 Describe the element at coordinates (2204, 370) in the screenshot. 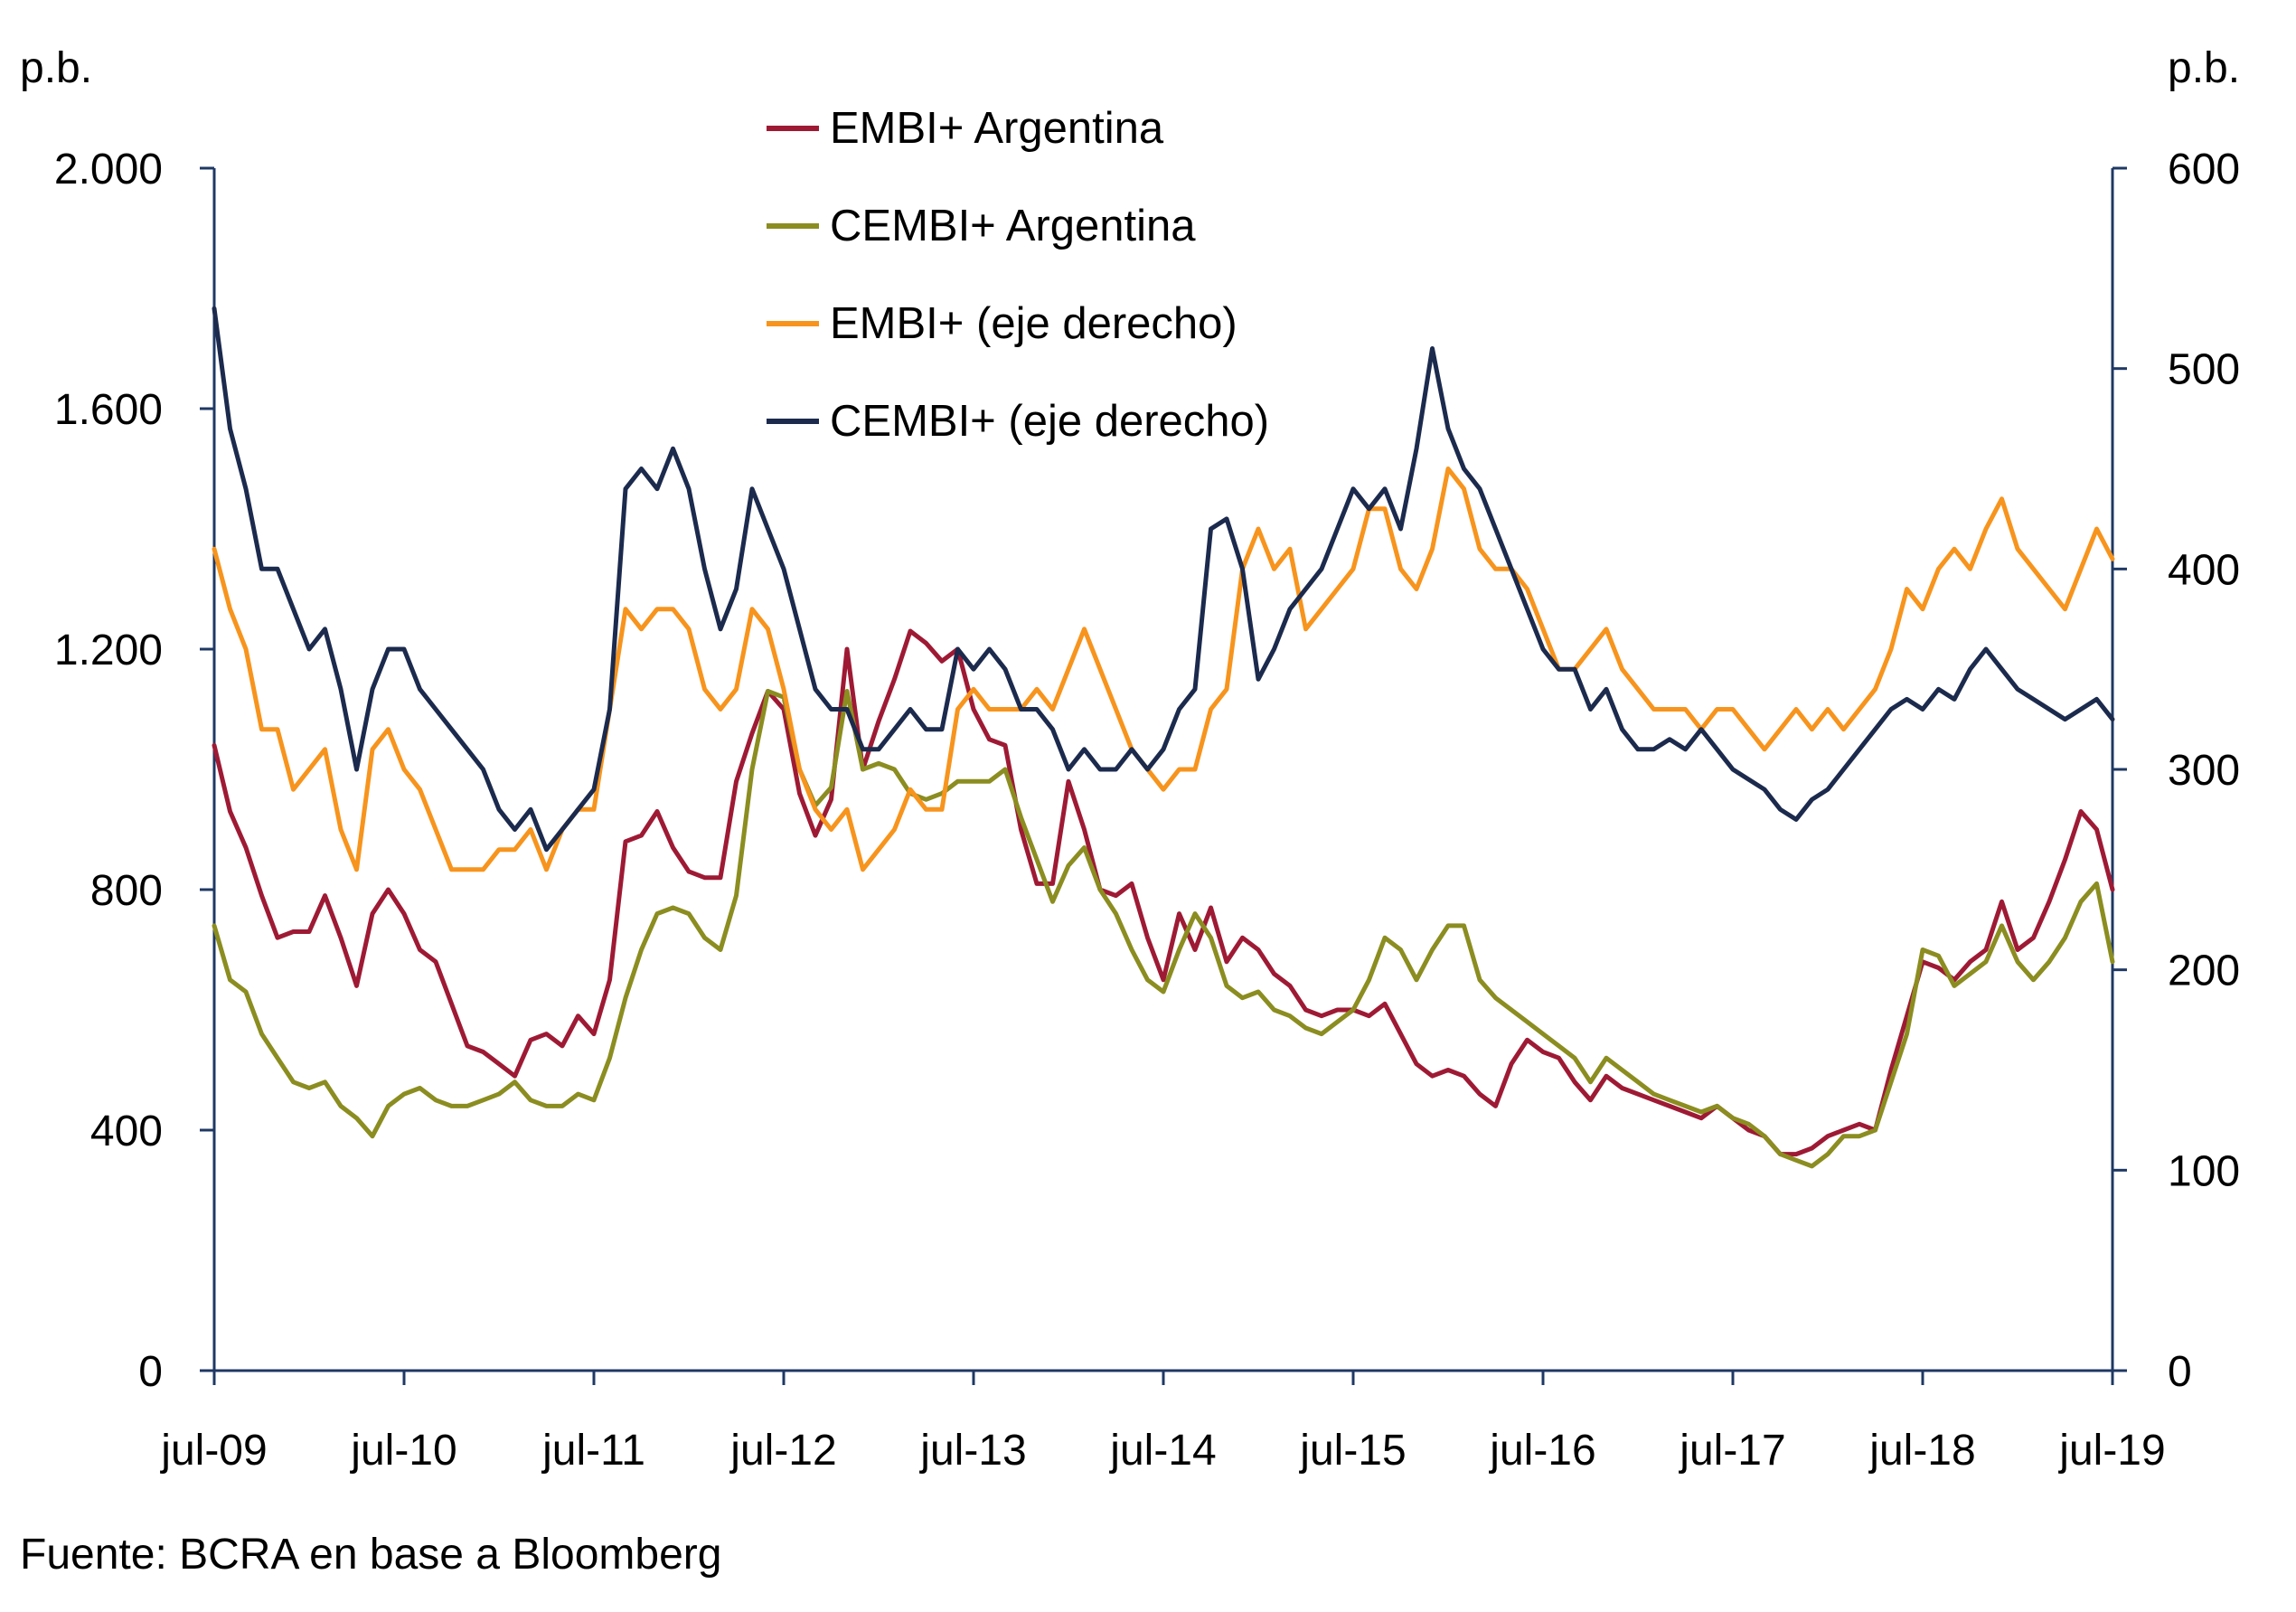

I see `right-axis-tick-label: 500` at that location.